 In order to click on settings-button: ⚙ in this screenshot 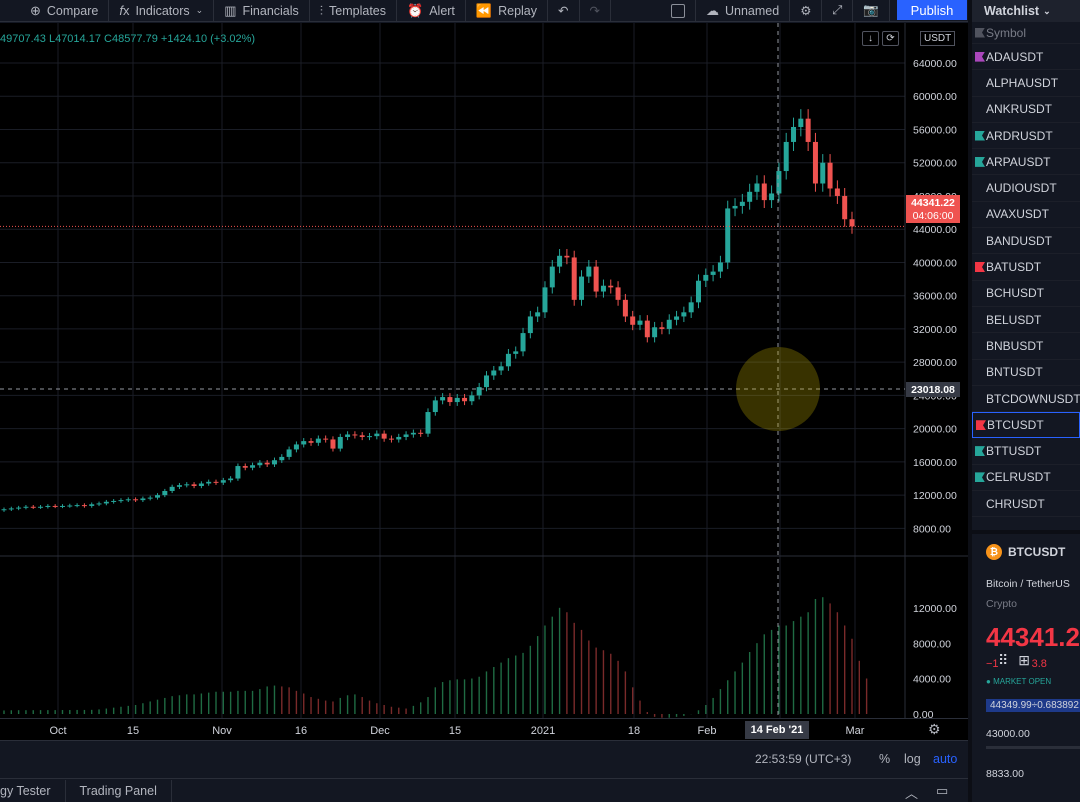, I will do `click(806, 11)`.